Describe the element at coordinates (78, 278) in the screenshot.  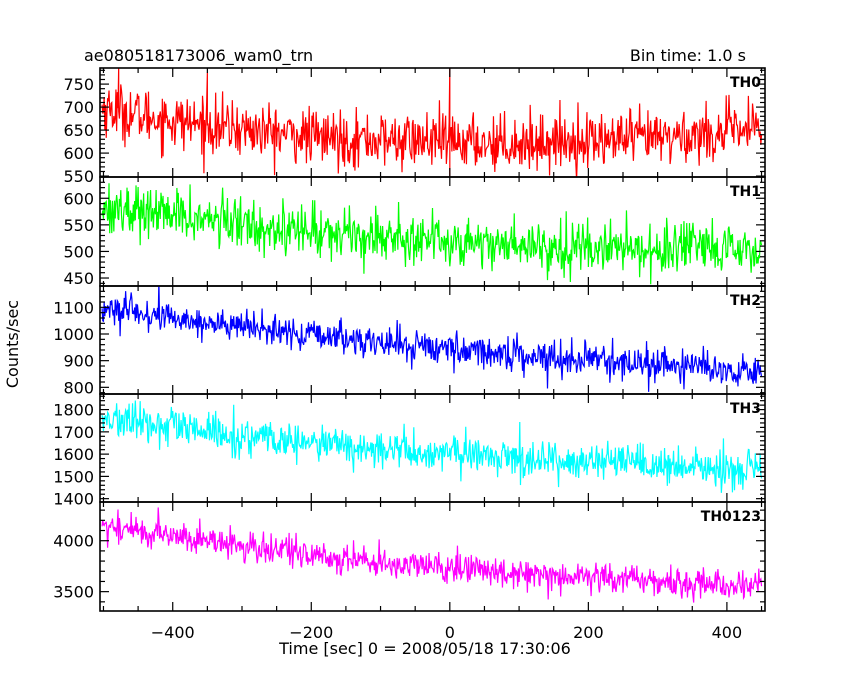
I see `y-tick-label: 450` at that location.